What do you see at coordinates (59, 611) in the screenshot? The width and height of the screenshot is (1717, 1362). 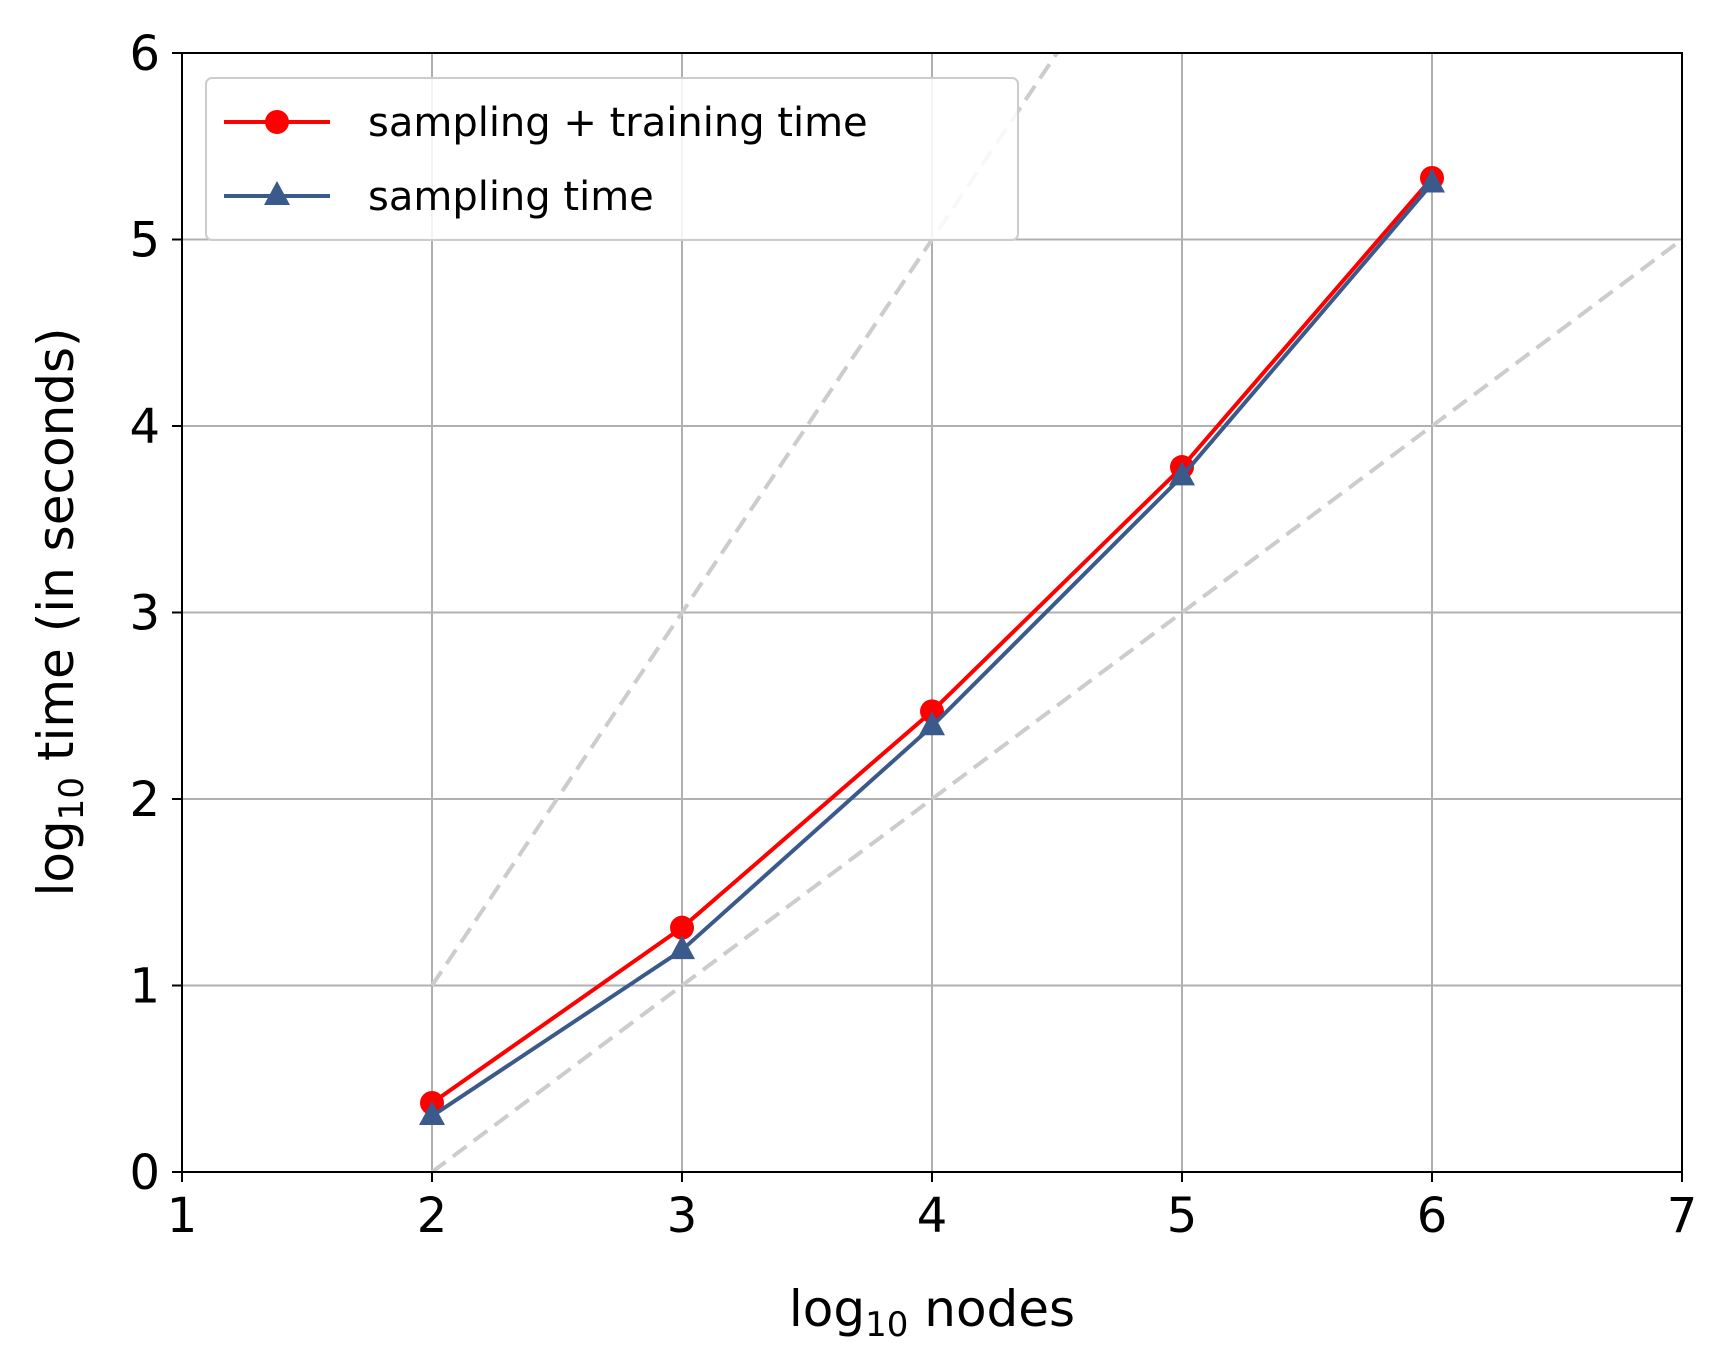 I see `y-axis-label: log10 time (in seconds)` at bounding box center [59, 611].